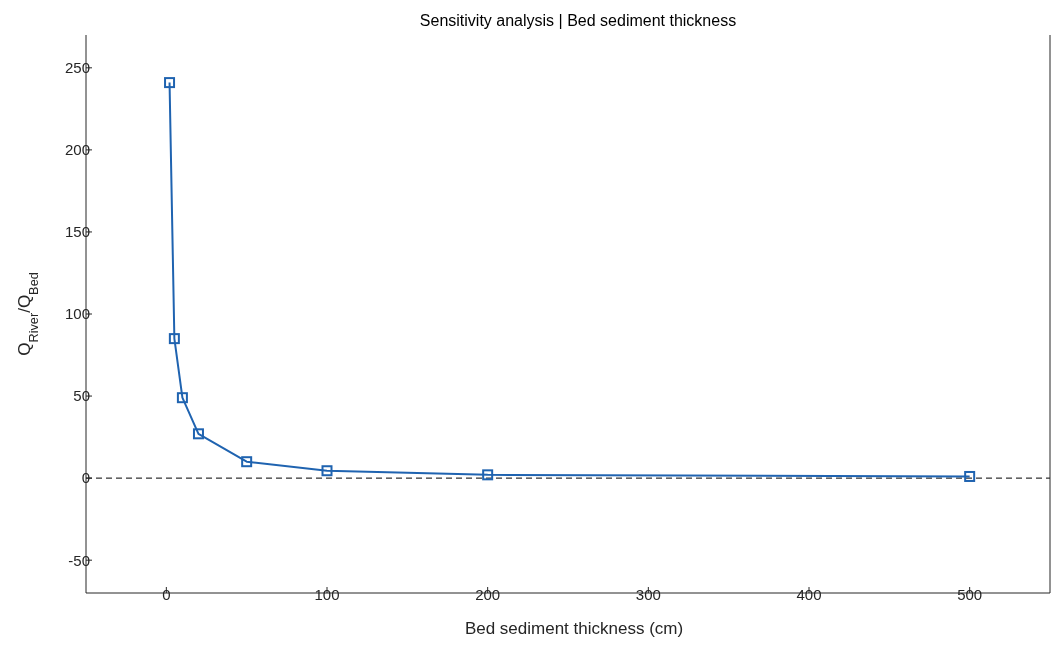  What do you see at coordinates (77, 314) in the screenshot?
I see `y-tick-label: 100` at bounding box center [77, 314].